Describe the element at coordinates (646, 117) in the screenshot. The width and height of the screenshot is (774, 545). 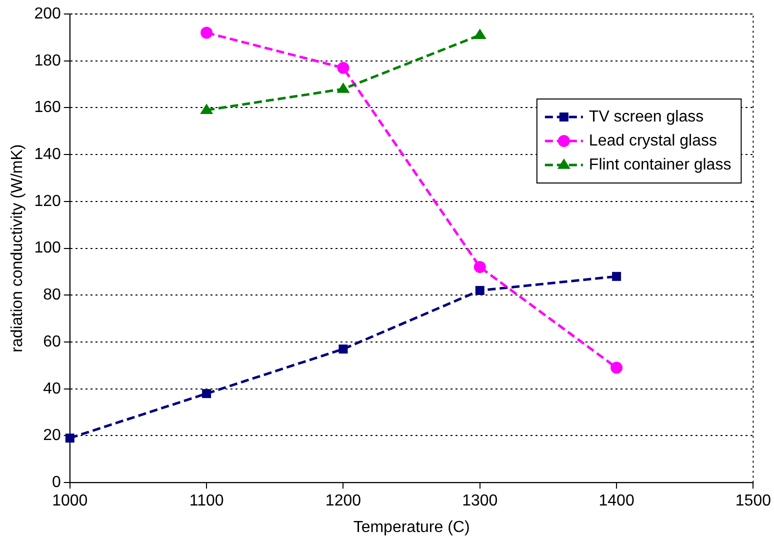
I see `legend-label: TV screen glass` at that location.